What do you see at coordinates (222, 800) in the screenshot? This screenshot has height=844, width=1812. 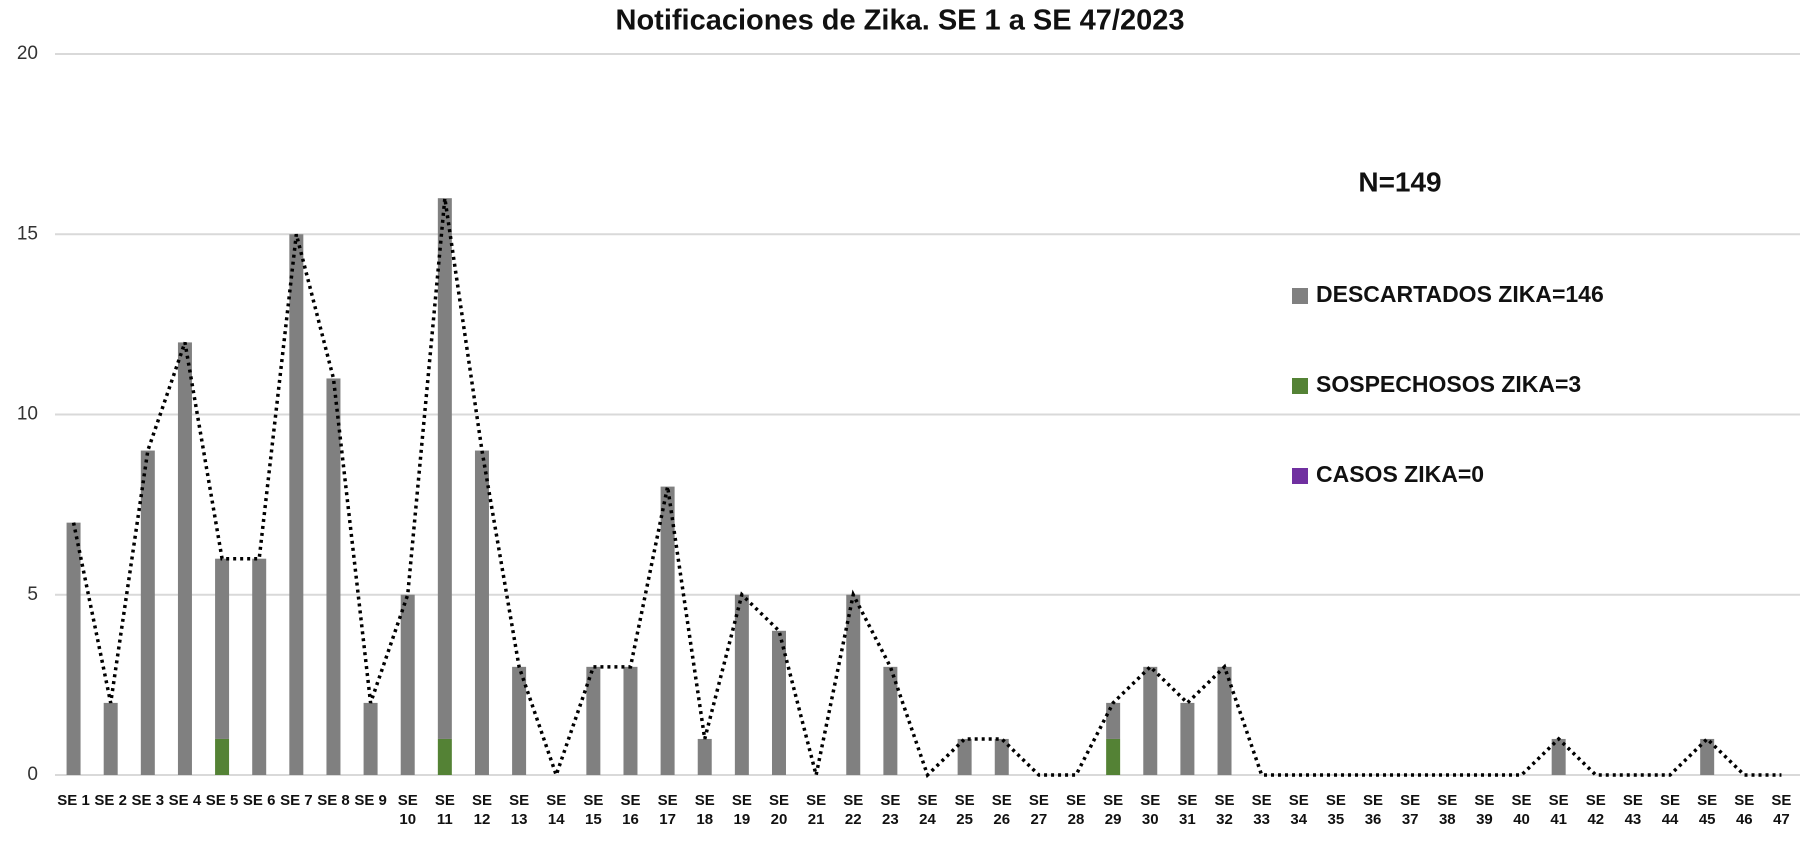 I see `x-tick-label: SE 5` at bounding box center [222, 800].